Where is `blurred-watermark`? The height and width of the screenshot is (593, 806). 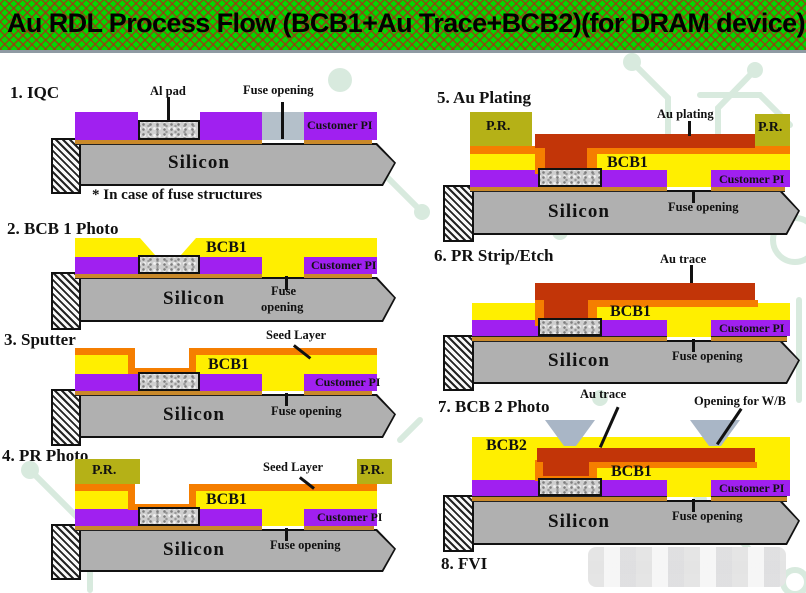
blurred-watermark is located at coordinates (687, 567).